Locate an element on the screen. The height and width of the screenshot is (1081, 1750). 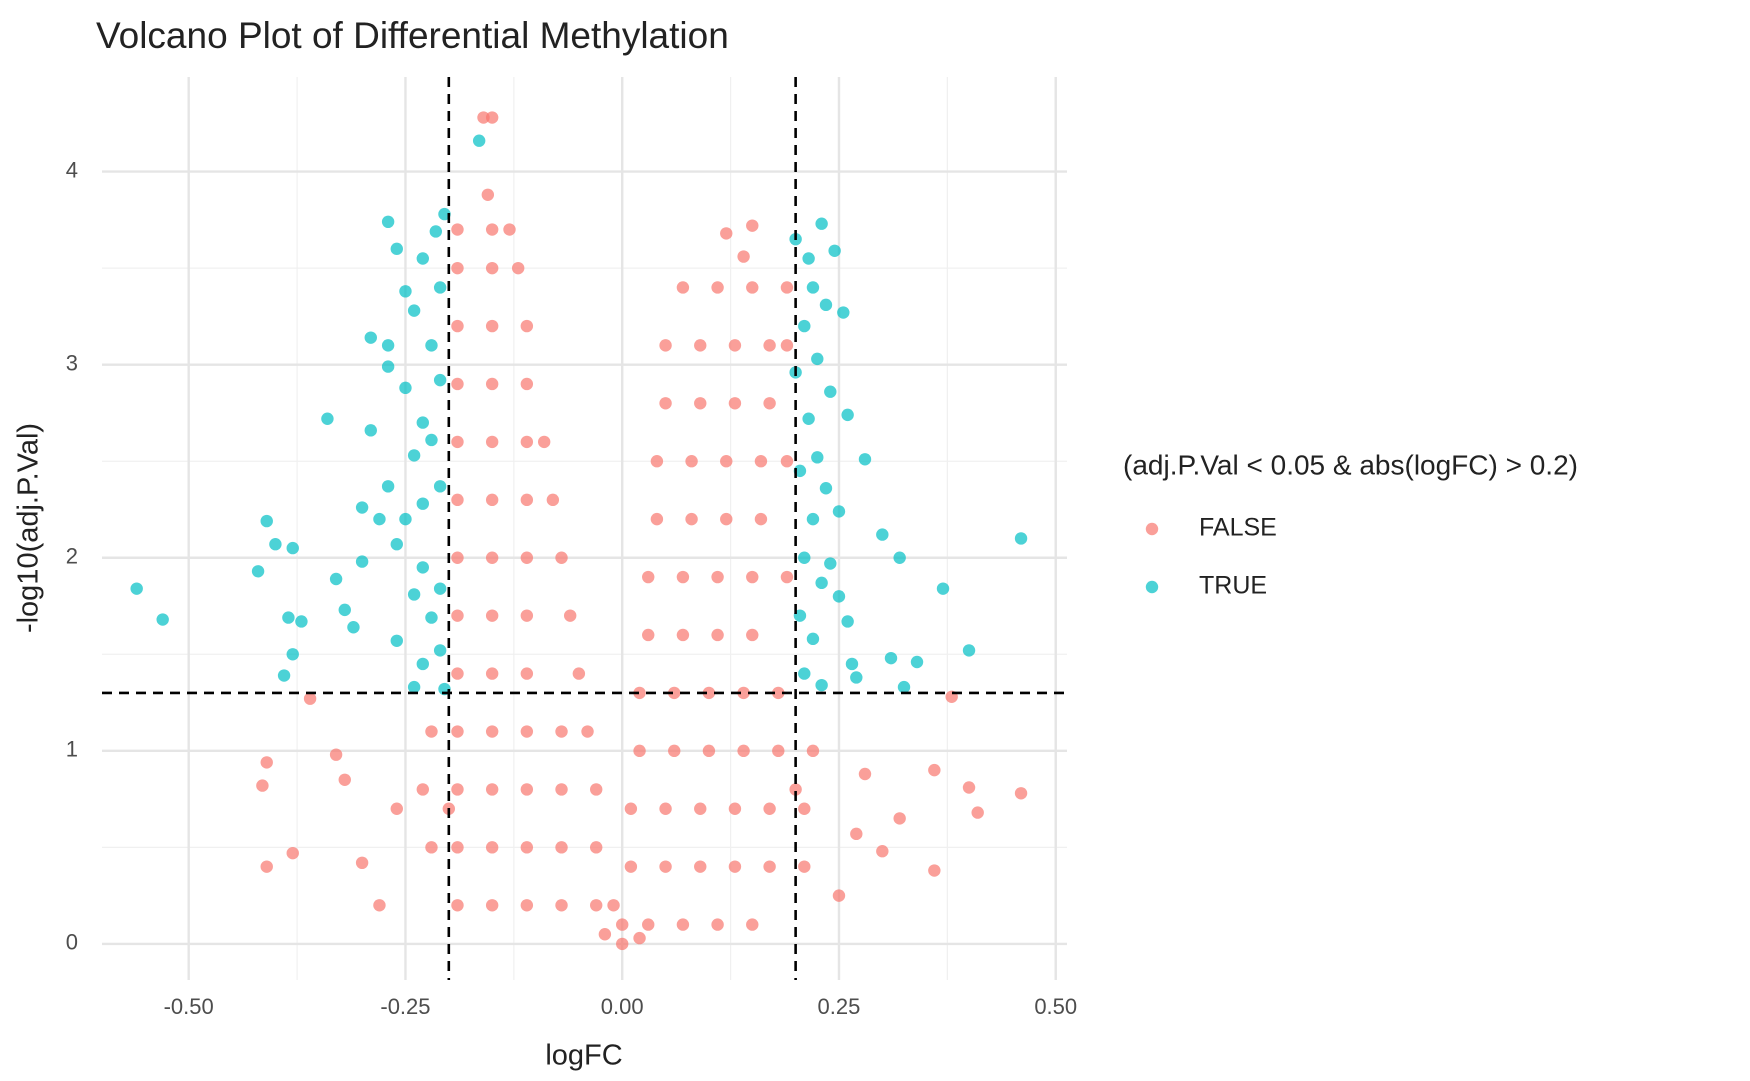
y-tick-label: 1 is located at coordinates (72, 749).